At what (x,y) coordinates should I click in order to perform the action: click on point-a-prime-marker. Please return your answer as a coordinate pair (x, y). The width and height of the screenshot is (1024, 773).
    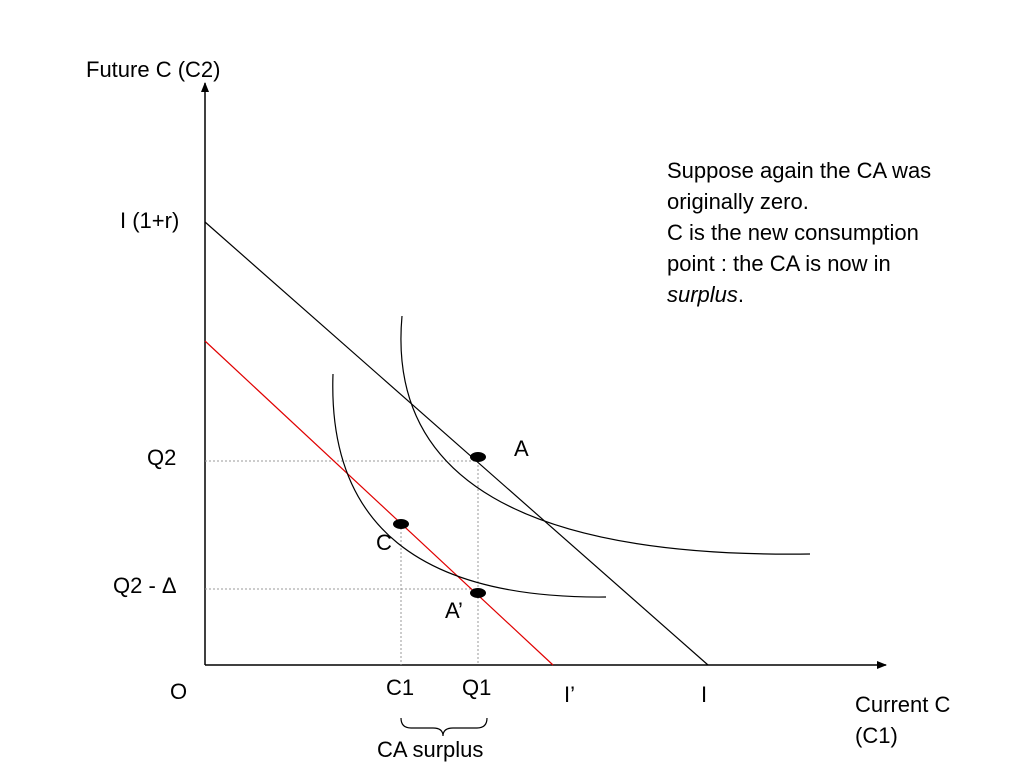
    Looking at the image, I should click on (478, 593).